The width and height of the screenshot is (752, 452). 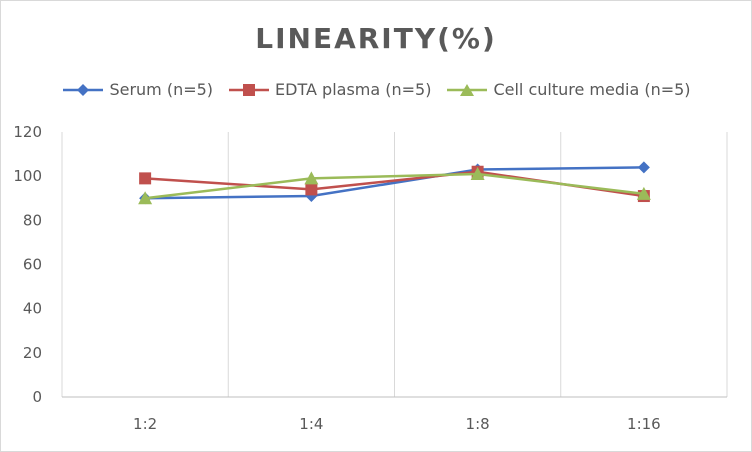 I want to click on chart-title: LINEARITY(%), so click(x=376, y=38).